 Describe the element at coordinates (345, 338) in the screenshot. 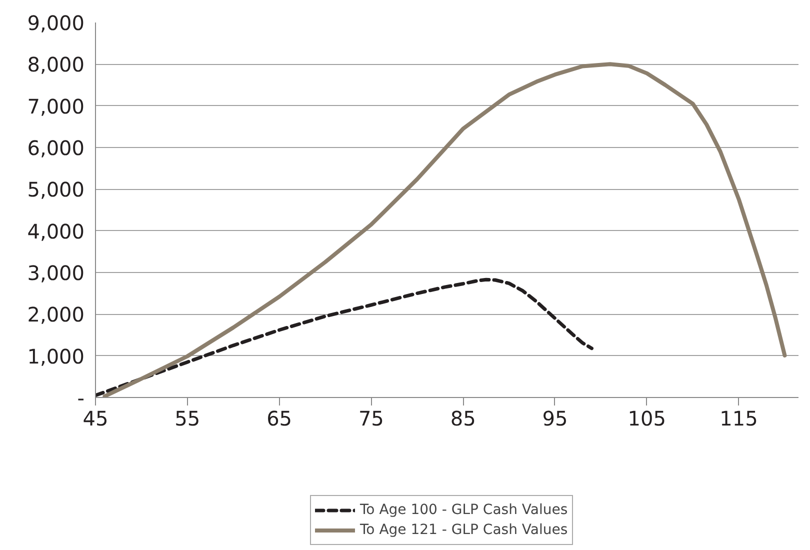

I see `line-series` at that location.